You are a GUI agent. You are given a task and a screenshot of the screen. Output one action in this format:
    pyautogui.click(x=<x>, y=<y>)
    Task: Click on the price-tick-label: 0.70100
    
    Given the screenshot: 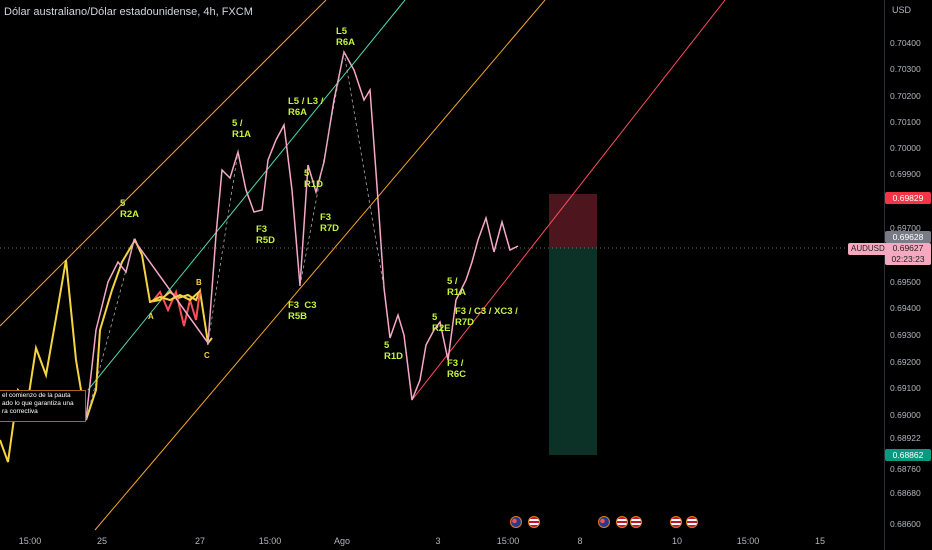 What is the action you would take?
    pyautogui.click(x=905, y=122)
    